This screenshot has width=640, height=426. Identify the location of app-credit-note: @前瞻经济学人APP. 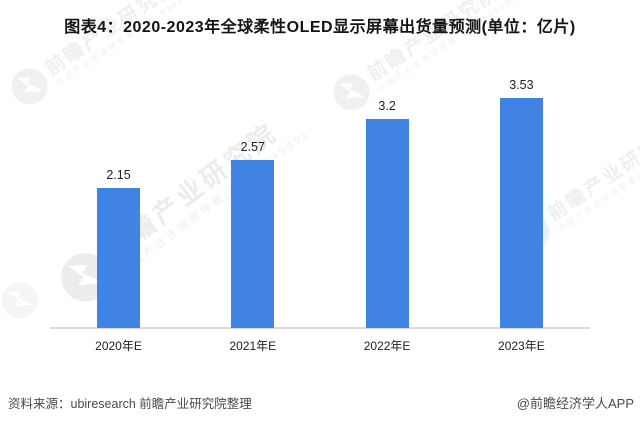
(575, 403).